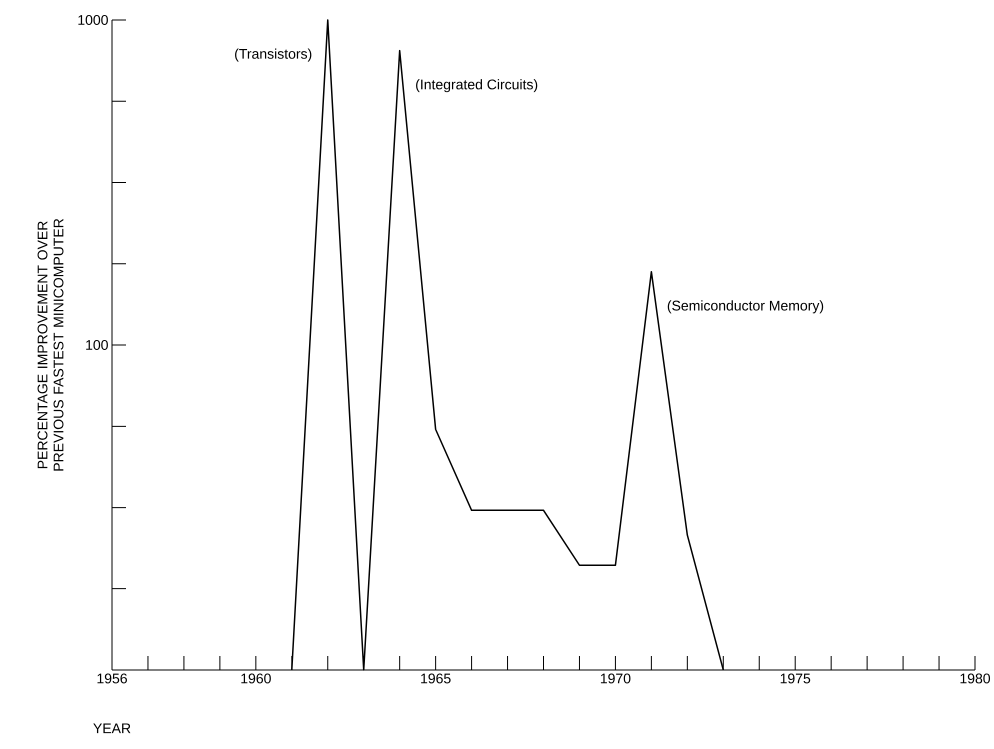  Describe the element at coordinates (273, 55) in the screenshot. I see `annotation: (Transistors)` at that location.